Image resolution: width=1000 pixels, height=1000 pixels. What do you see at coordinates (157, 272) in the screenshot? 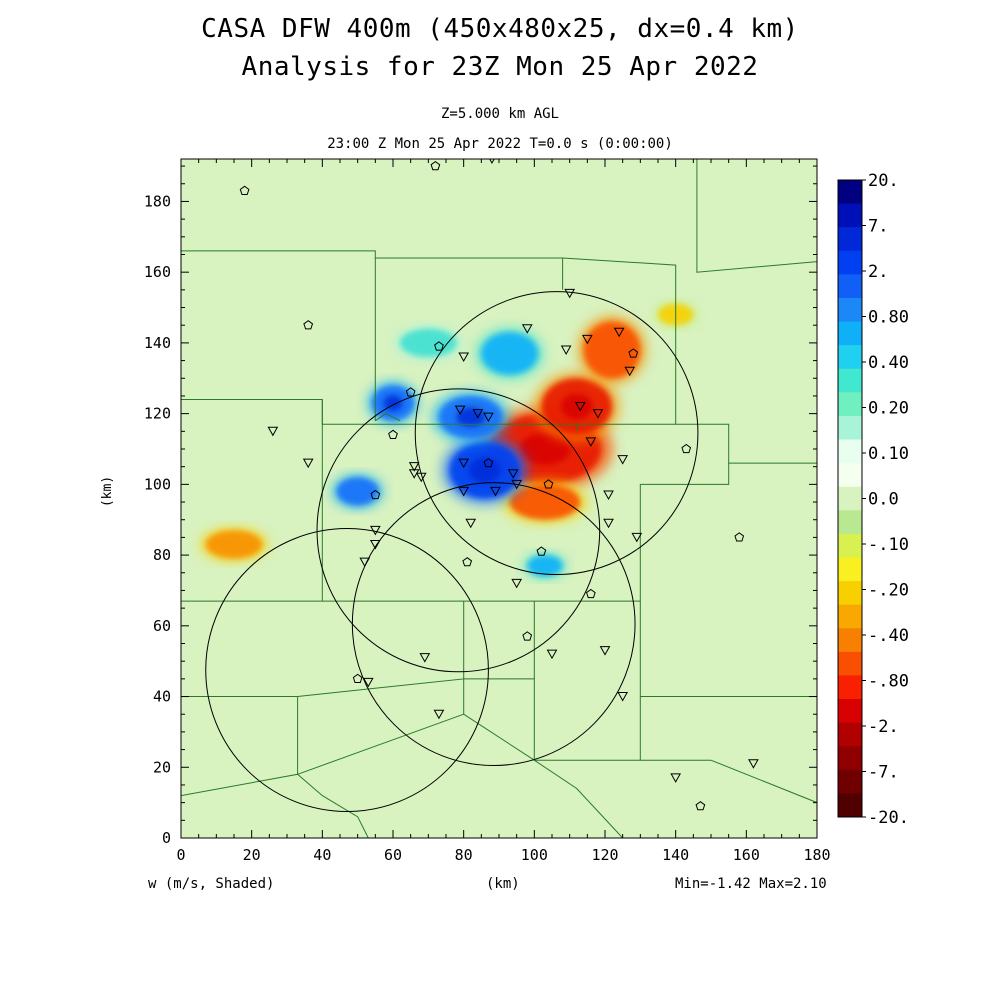
I see `y-tick-label: 160` at bounding box center [157, 272].